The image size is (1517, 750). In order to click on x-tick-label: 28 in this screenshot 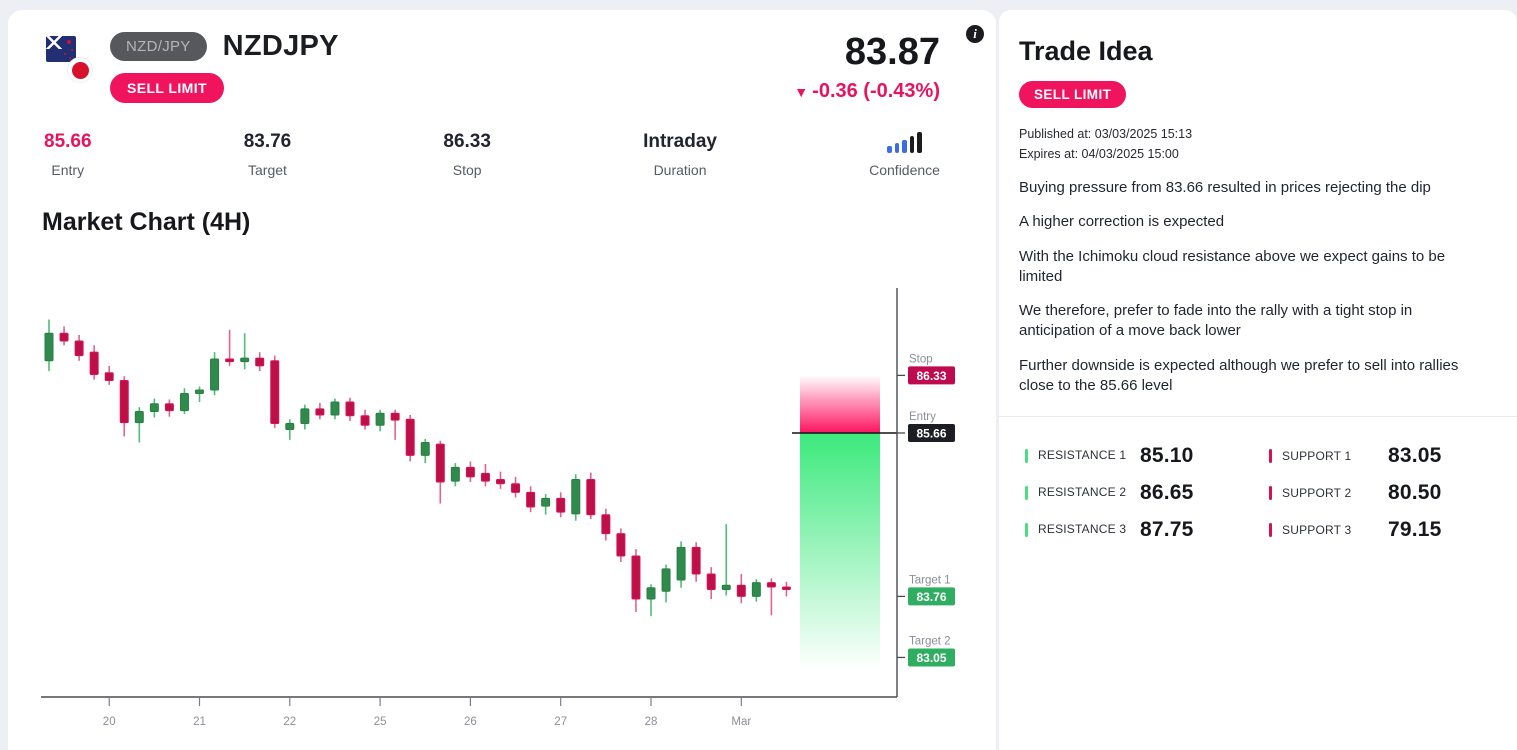, I will do `click(651, 722)`.